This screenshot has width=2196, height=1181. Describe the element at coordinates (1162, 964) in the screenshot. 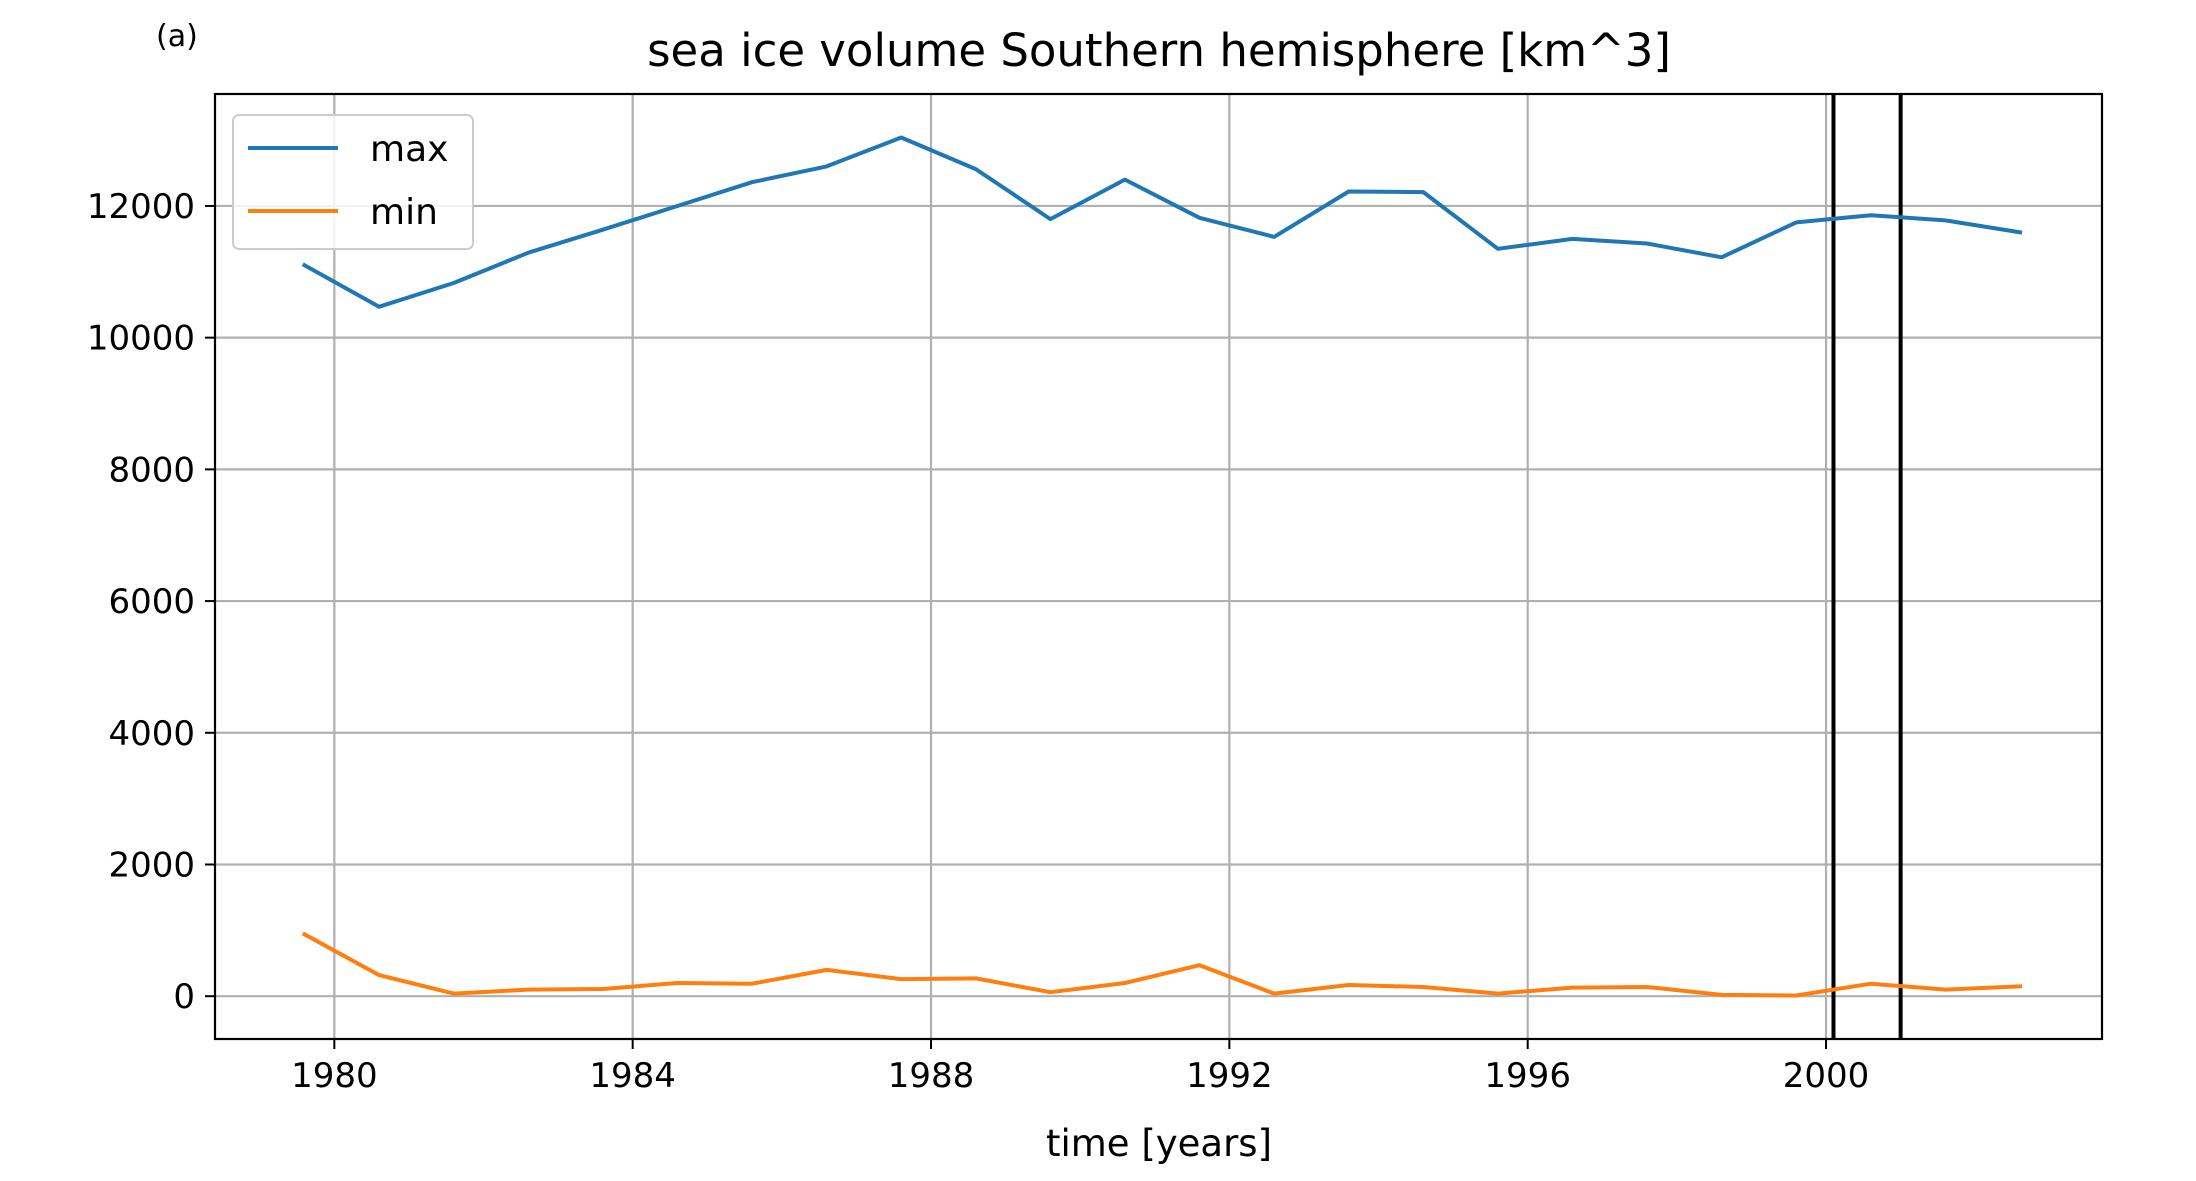

I see `series-line-min` at that location.